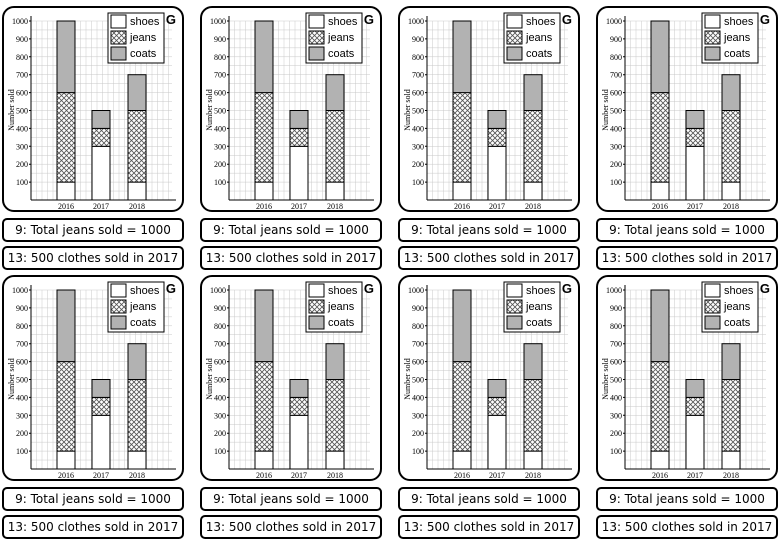 This screenshot has height=545, width=780. What do you see at coordinates (22, 146) in the screenshot?
I see `y-tick-label: 300` at bounding box center [22, 146].